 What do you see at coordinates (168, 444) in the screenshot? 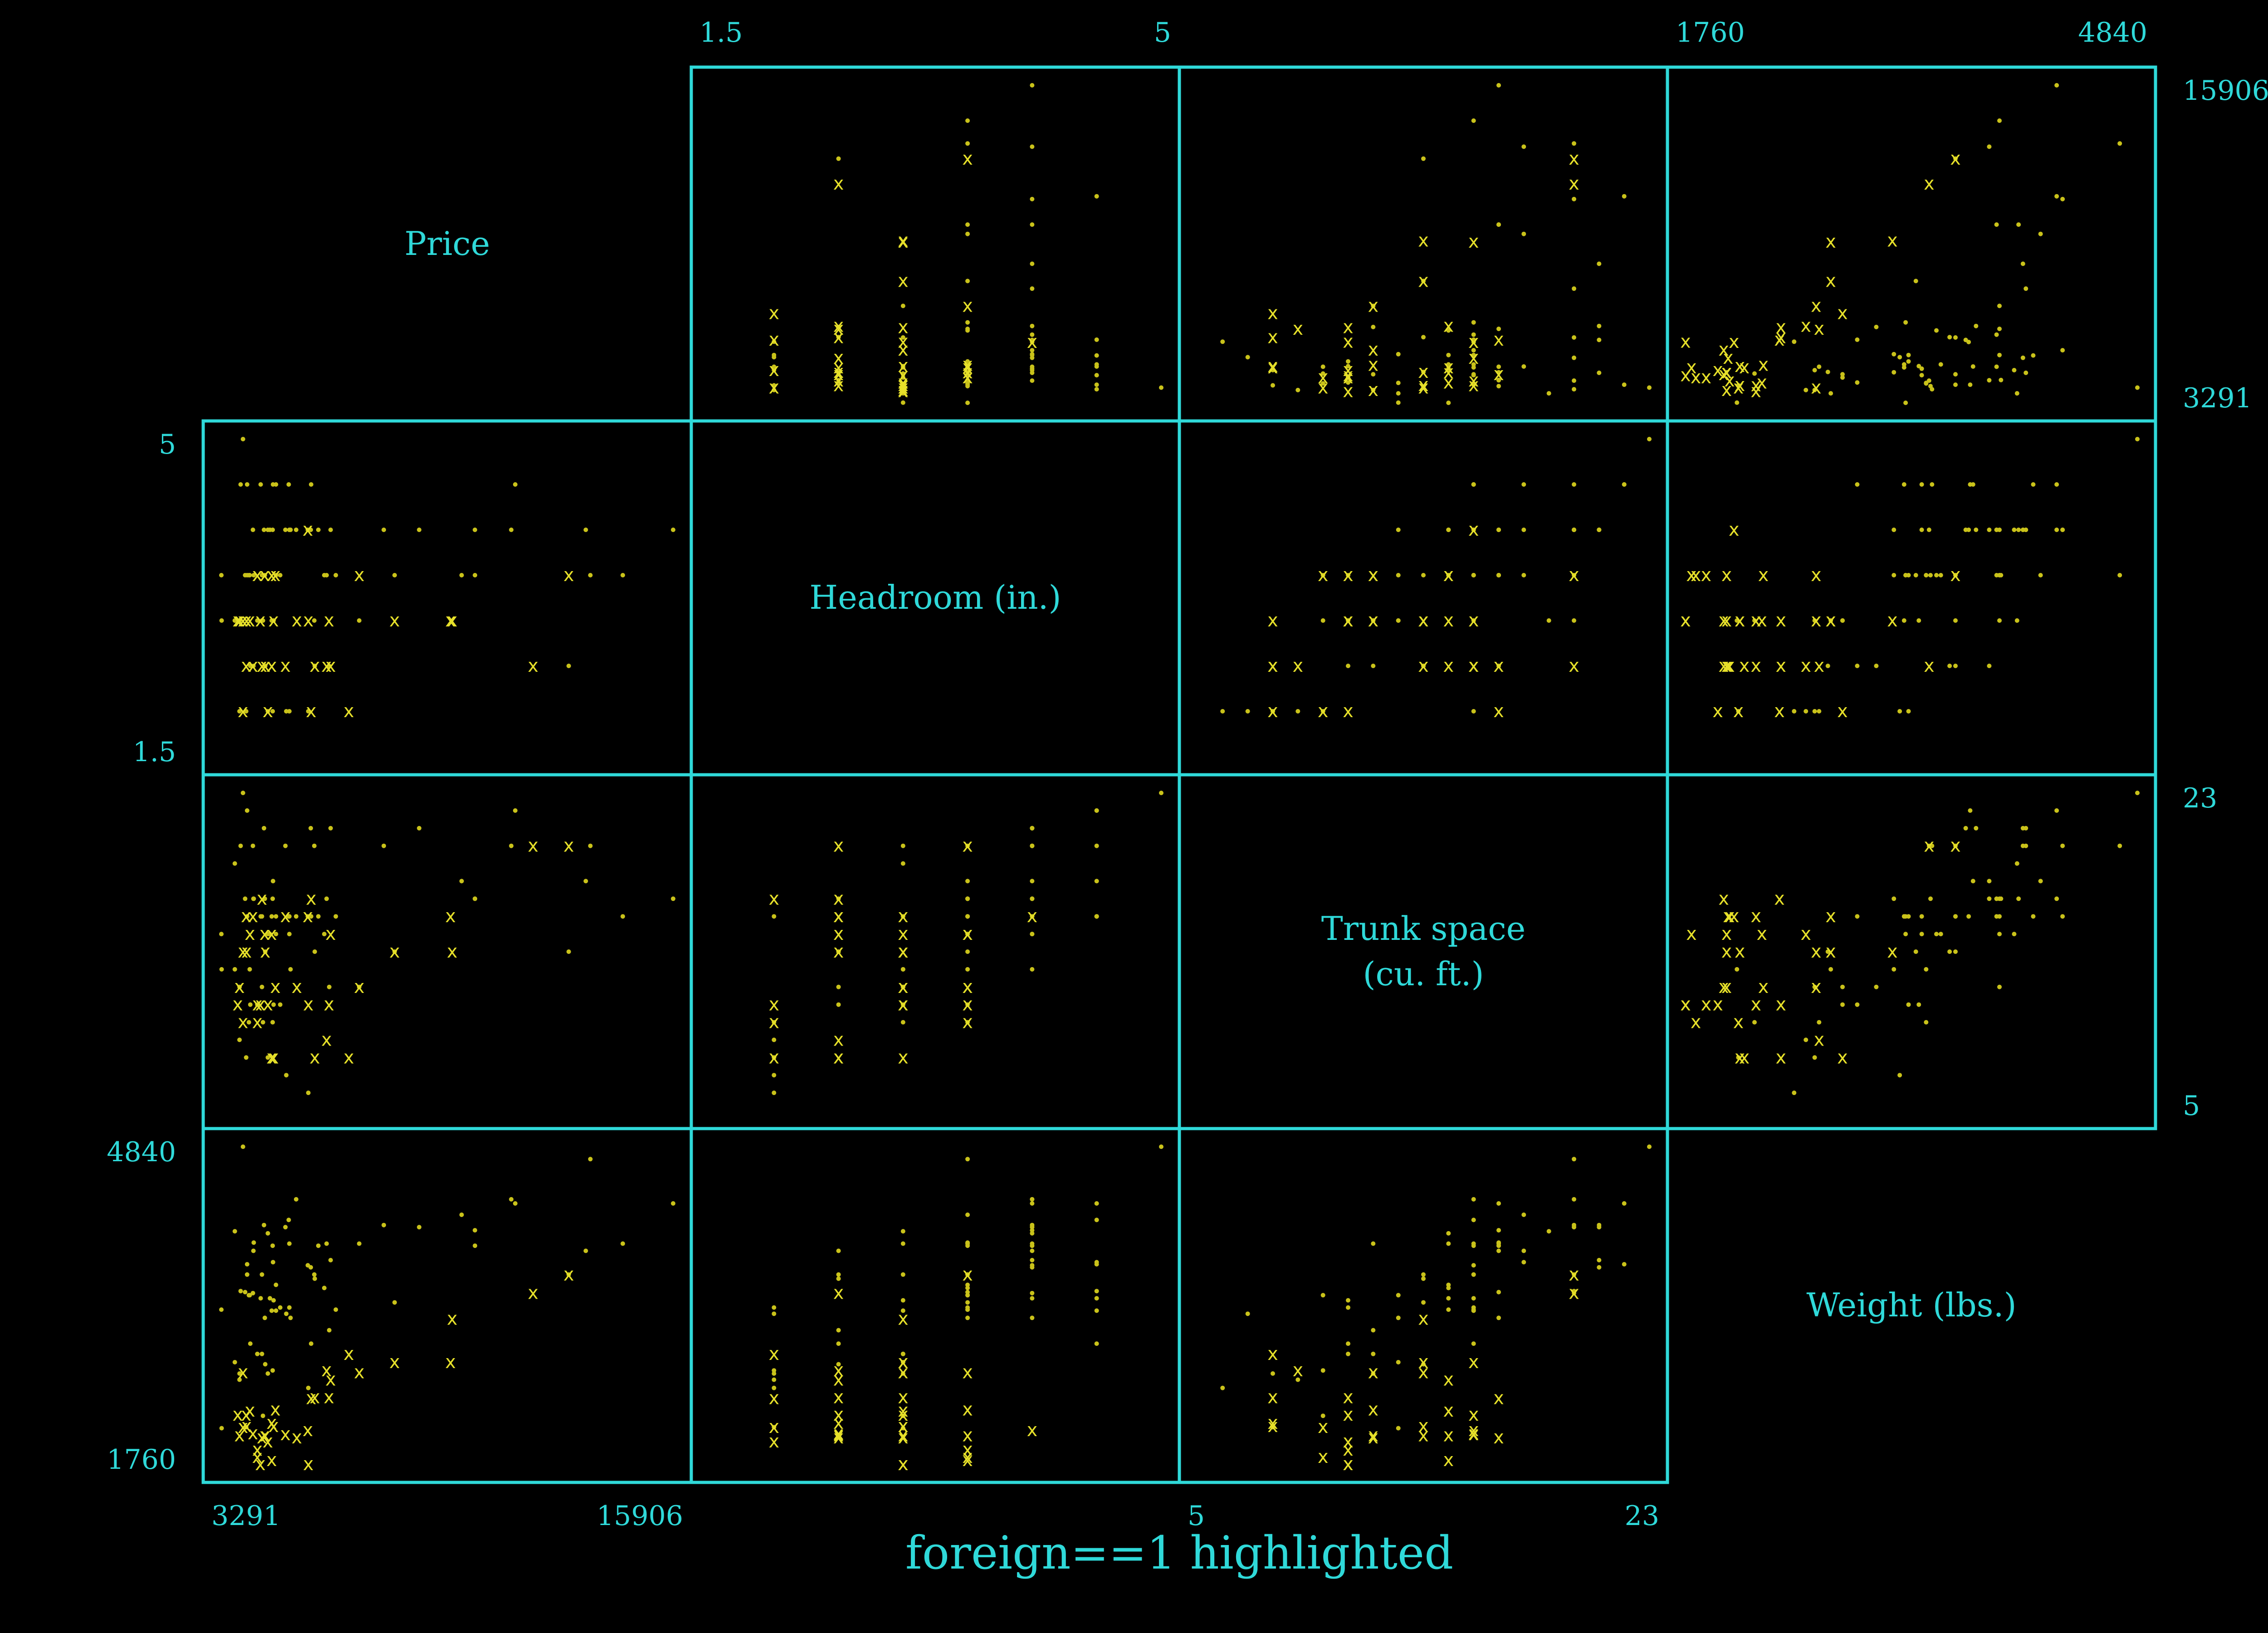
I see `y-tick-max-headroom: 5` at bounding box center [168, 444].